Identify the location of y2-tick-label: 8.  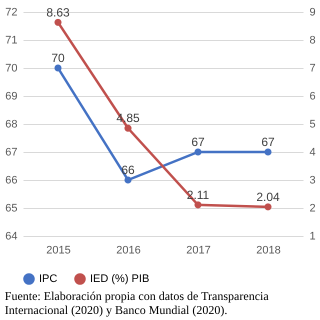
(313, 40).